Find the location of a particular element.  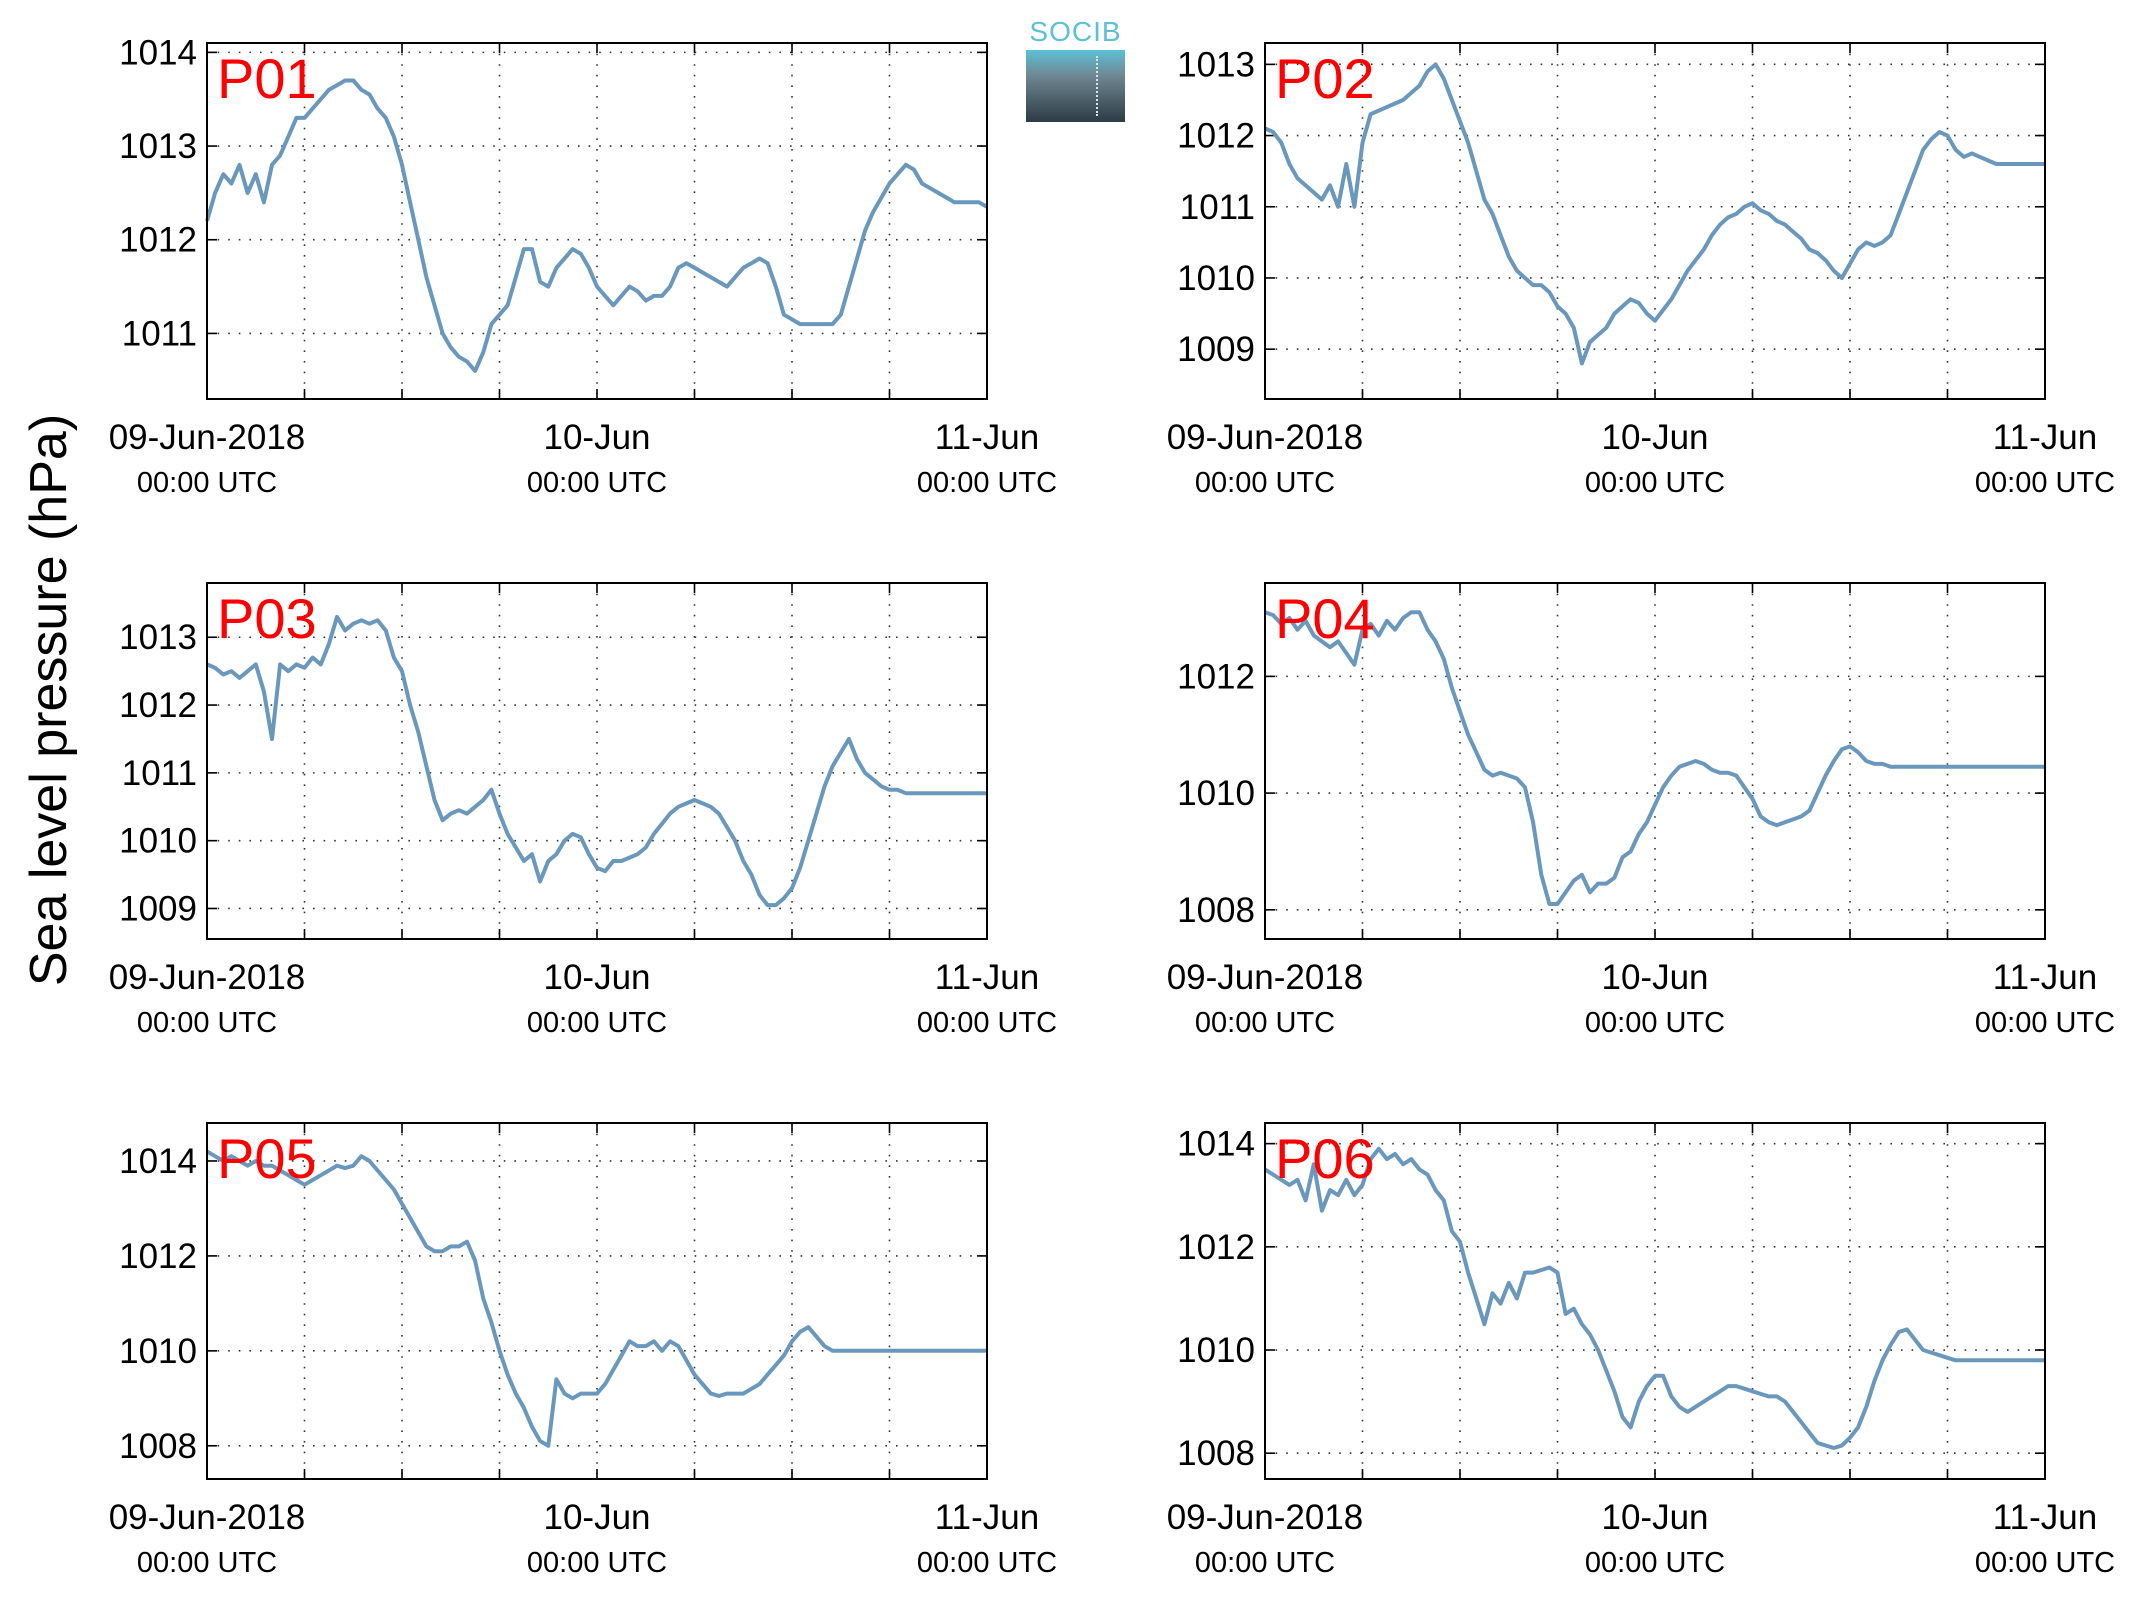

series-line-p04 is located at coordinates (1654, 758).